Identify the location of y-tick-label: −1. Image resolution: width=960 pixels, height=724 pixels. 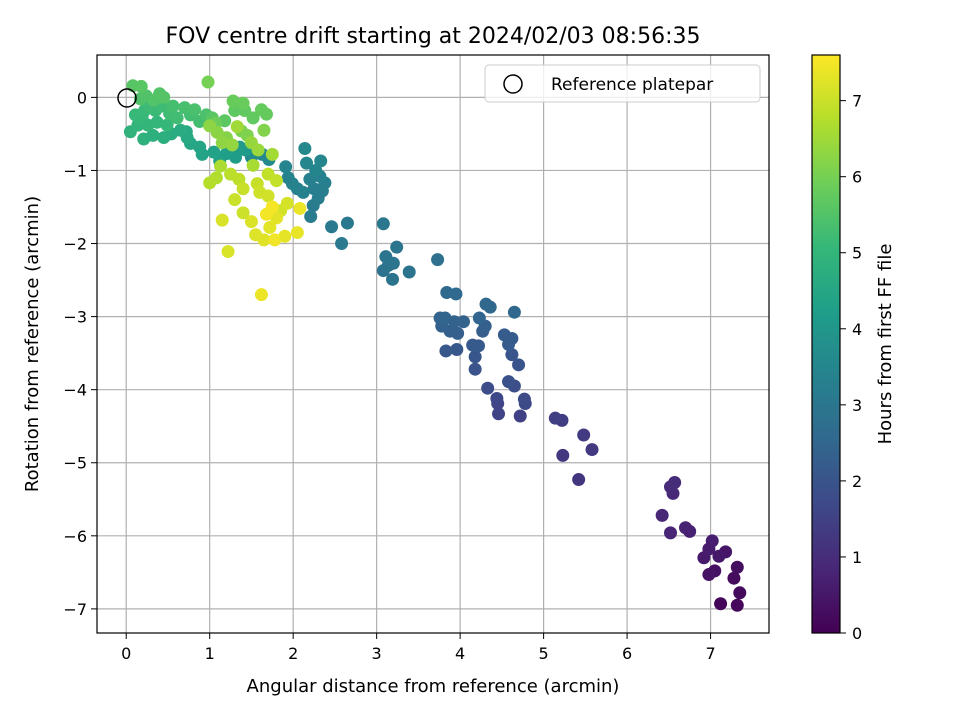
(75, 170).